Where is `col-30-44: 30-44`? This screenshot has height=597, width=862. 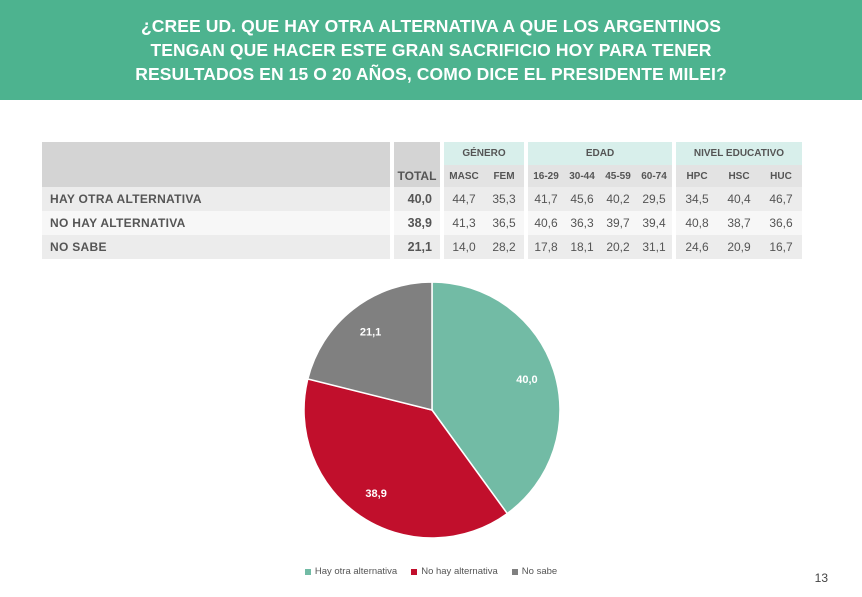
col-30-44: 30-44 is located at coordinates (582, 176).